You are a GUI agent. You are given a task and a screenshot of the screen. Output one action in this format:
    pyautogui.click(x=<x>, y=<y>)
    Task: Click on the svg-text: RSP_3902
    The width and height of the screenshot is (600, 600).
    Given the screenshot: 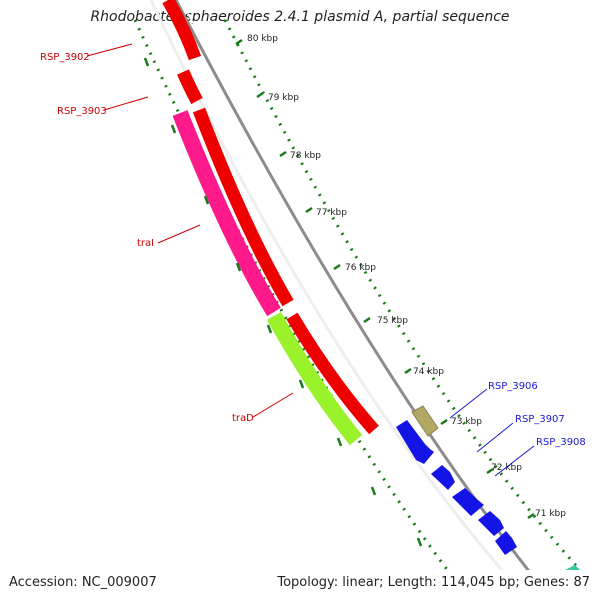 What is the action you would take?
    pyautogui.click(x=65, y=57)
    